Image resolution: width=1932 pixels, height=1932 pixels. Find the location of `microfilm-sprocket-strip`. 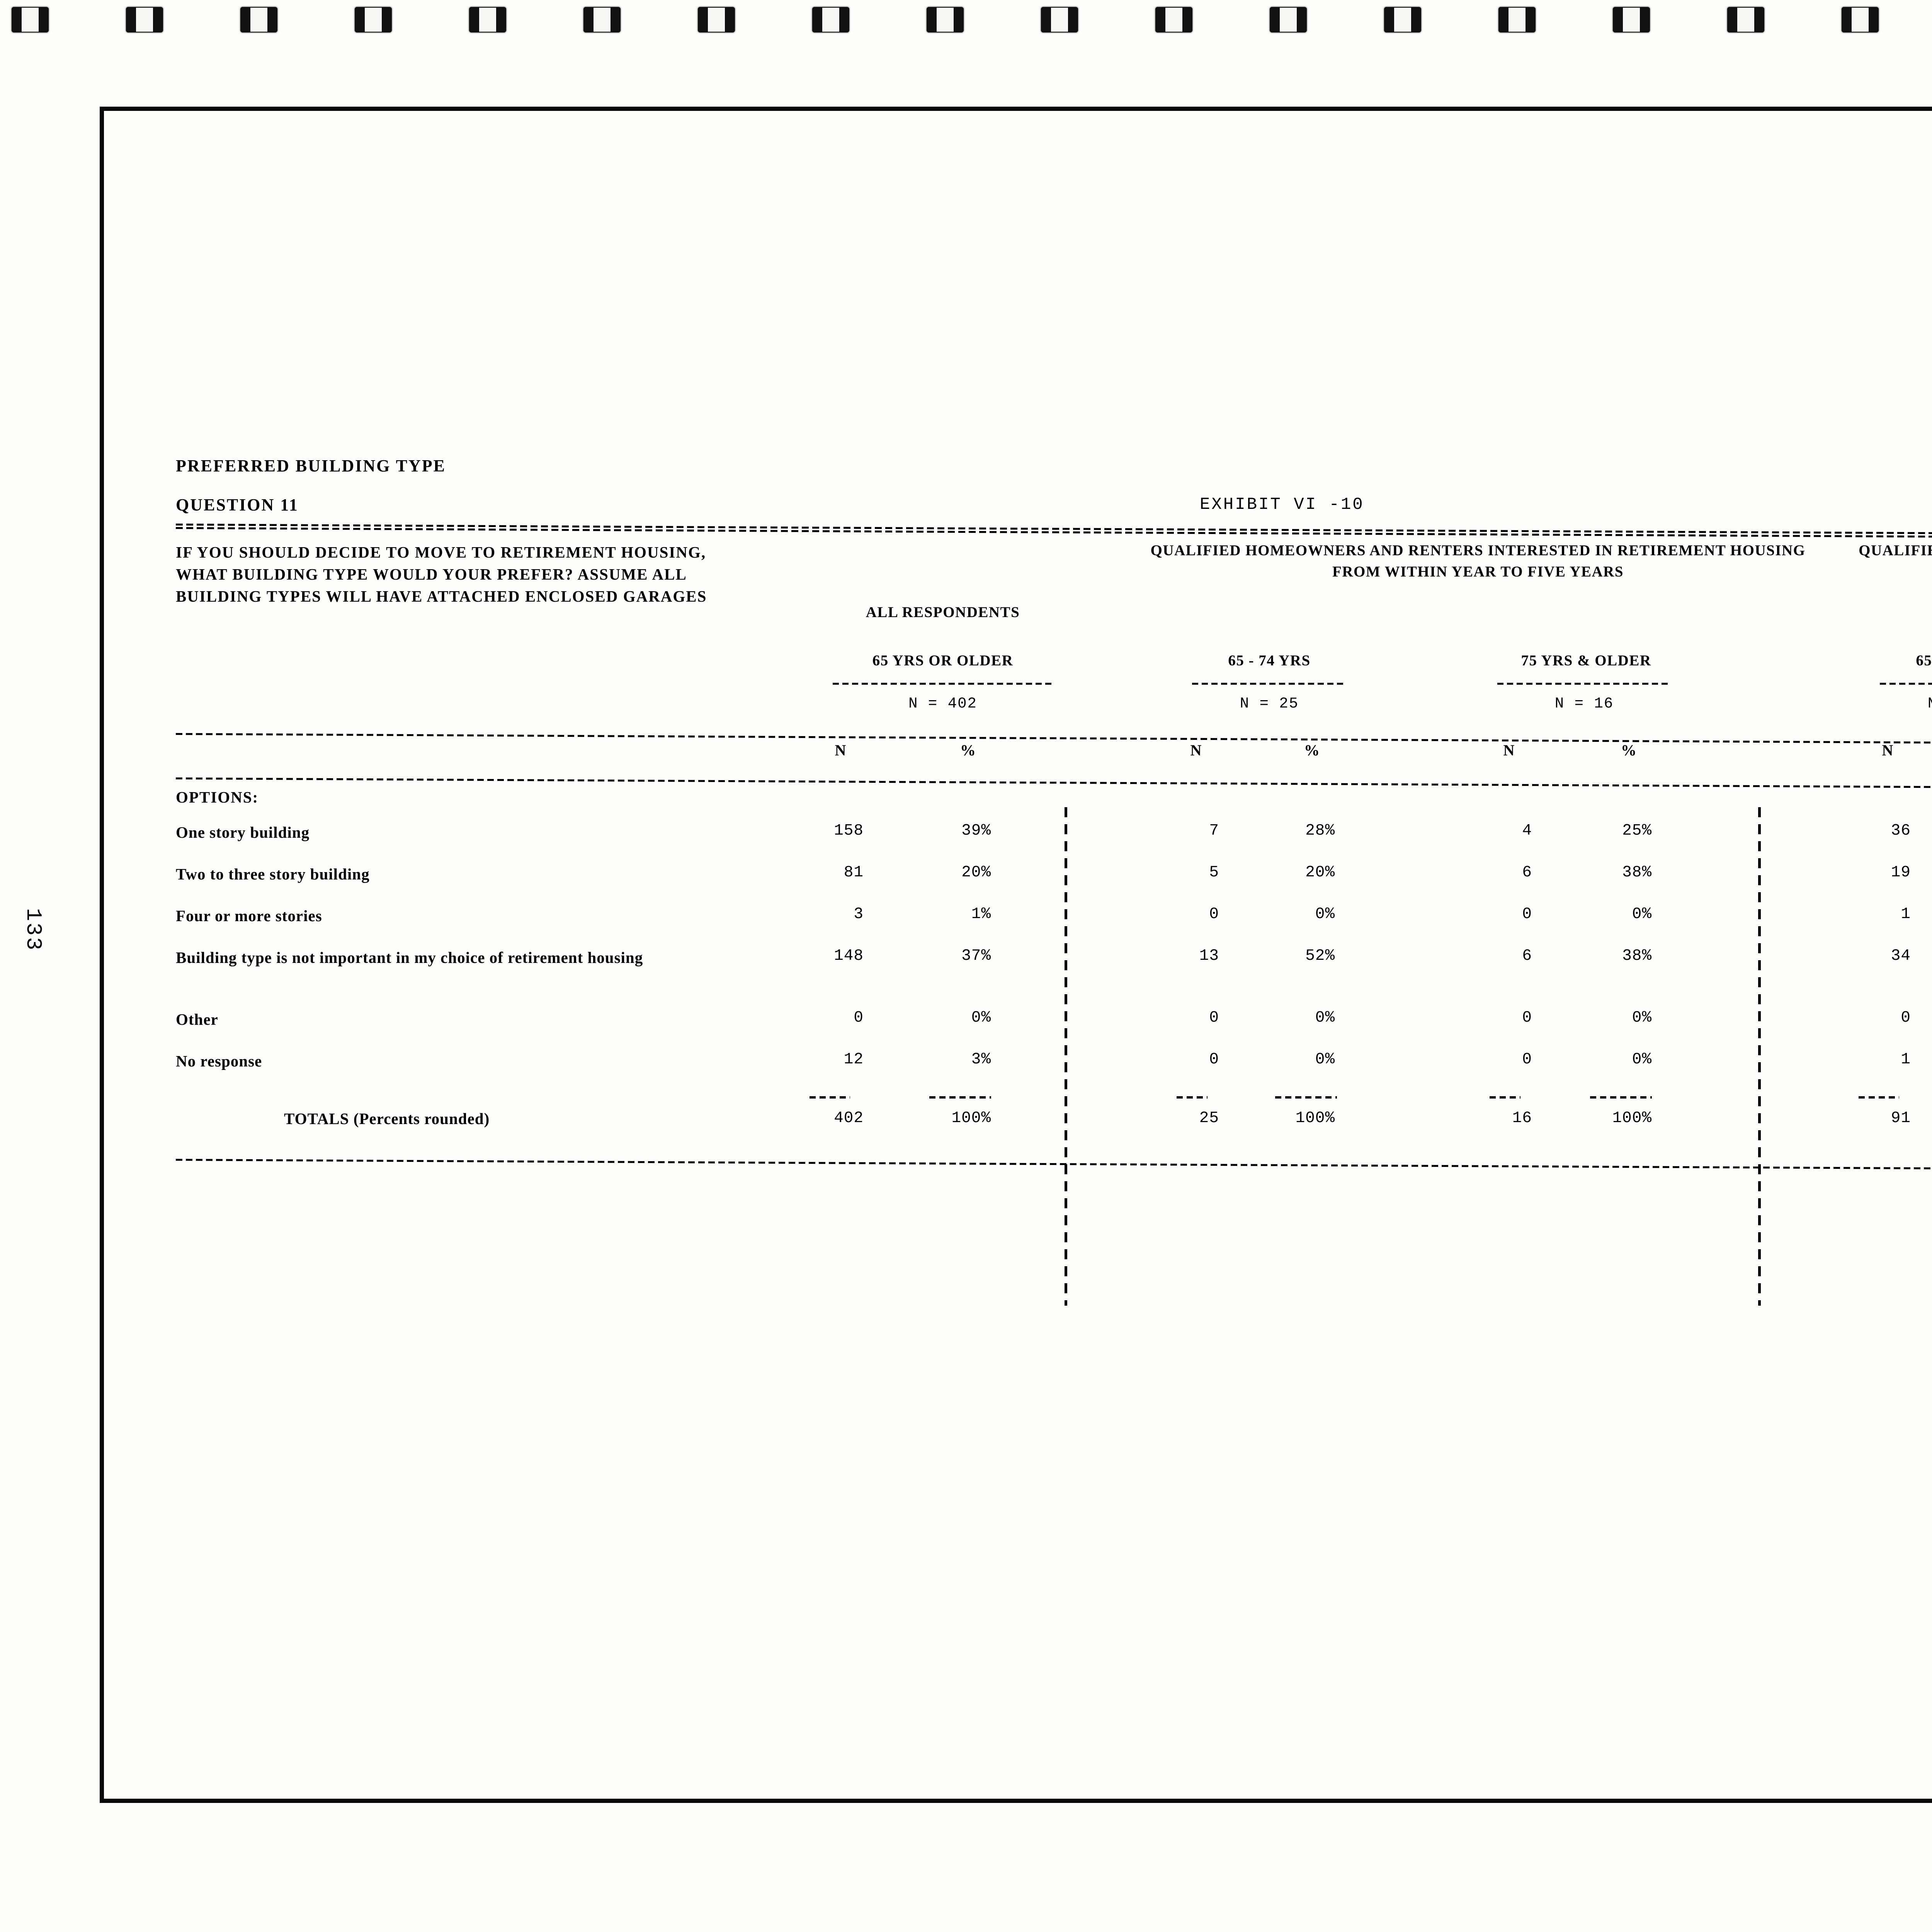

microfilm-sprocket-strip is located at coordinates (966, 23).